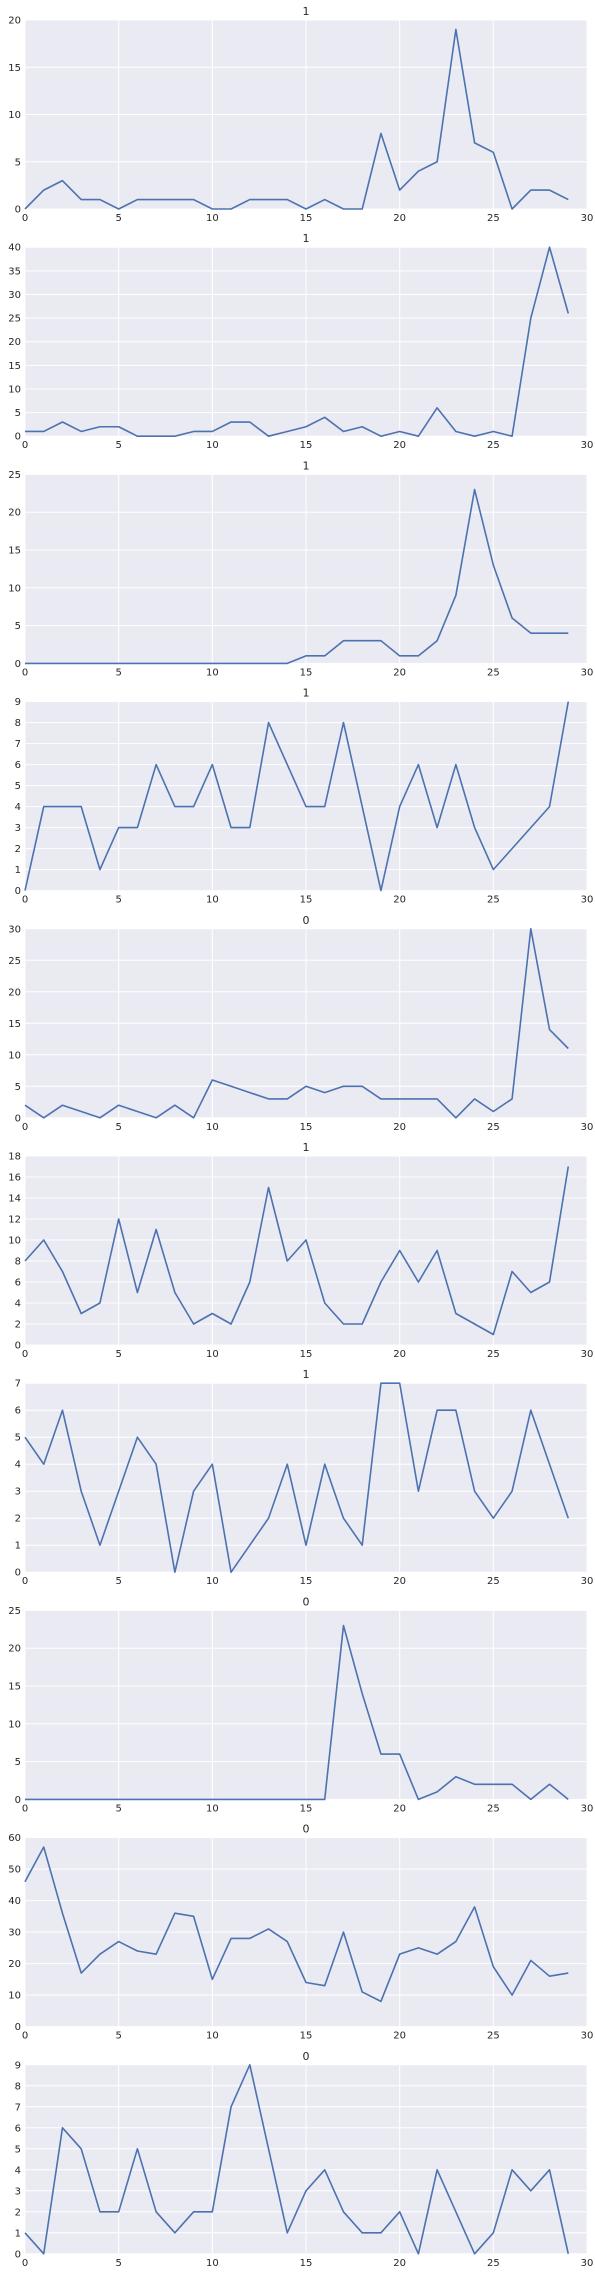 Image resolution: width=595 pixels, height=2279 pixels. Describe the element at coordinates (399, 672) in the screenshot. I see `x-tick-label: 20` at that location.